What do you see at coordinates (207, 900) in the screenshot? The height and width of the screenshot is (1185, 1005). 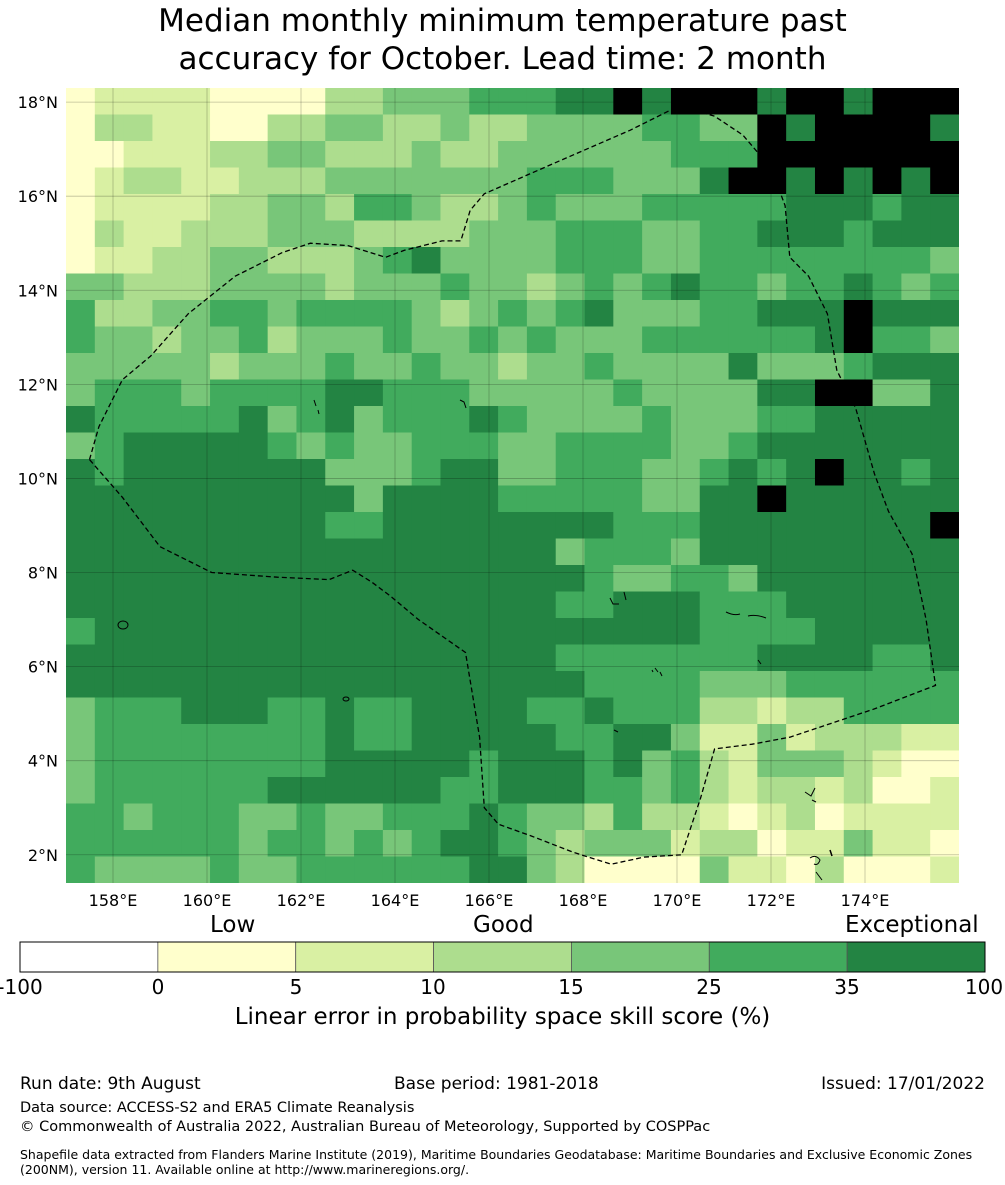 I see `longitude-tick-label: 160°E` at bounding box center [207, 900].